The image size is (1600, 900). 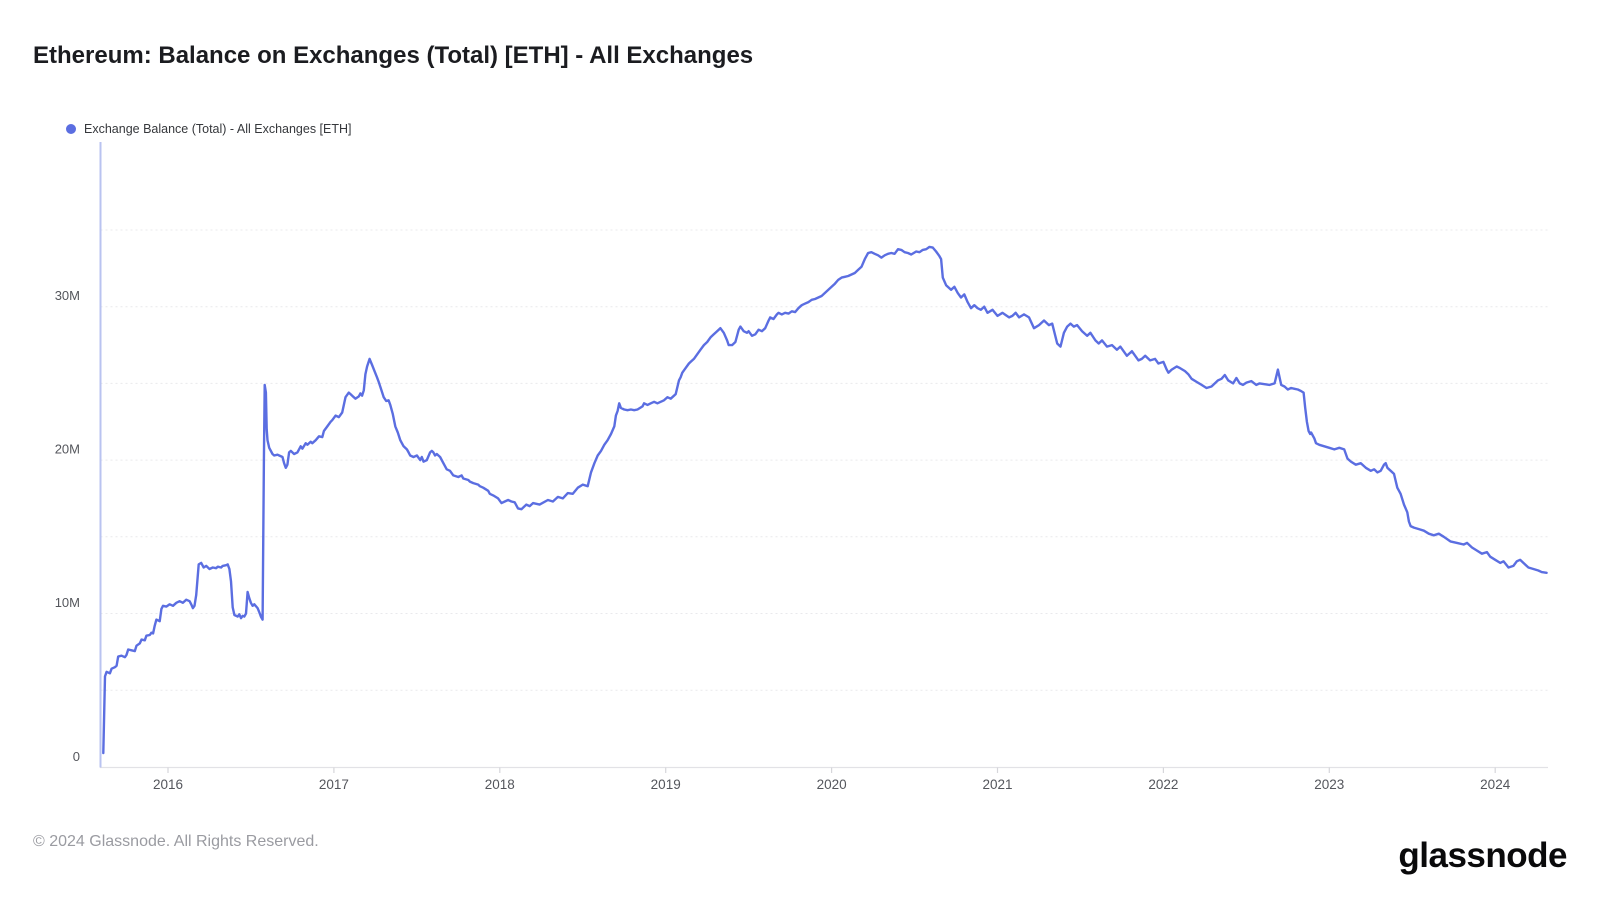 What do you see at coordinates (1329, 784) in the screenshot?
I see `x-axis-tick-label: 2023` at bounding box center [1329, 784].